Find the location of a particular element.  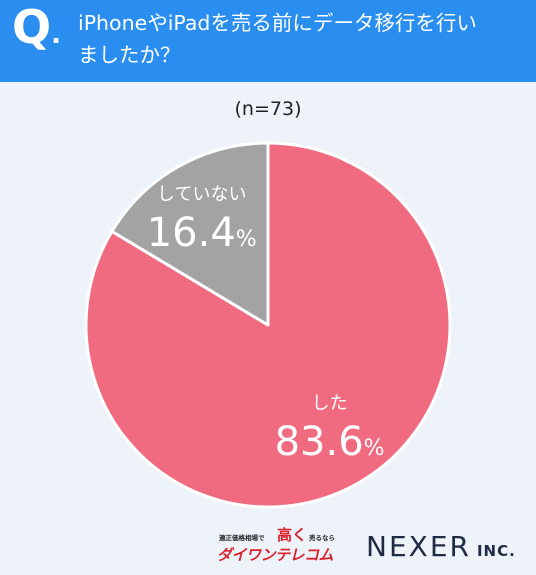

question-header: Q. iPhoneやiPadを売る前にデータ移行を行い ましたか？ is located at coordinates (268, 41).